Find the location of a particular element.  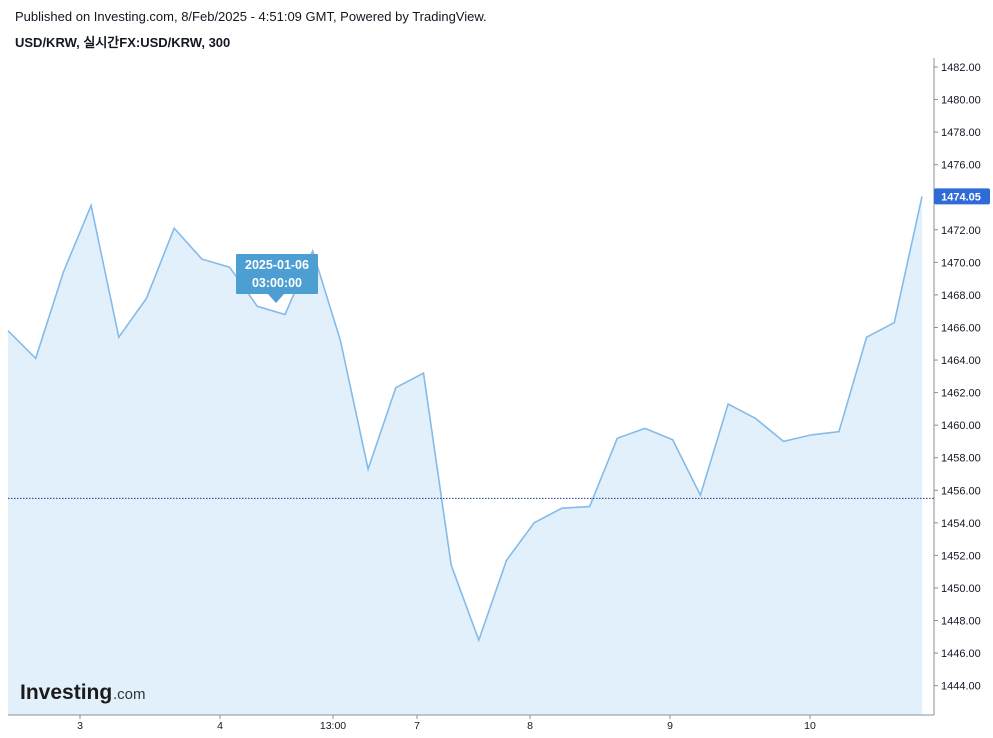

x-tick-label: 8 is located at coordinates (530, 726).